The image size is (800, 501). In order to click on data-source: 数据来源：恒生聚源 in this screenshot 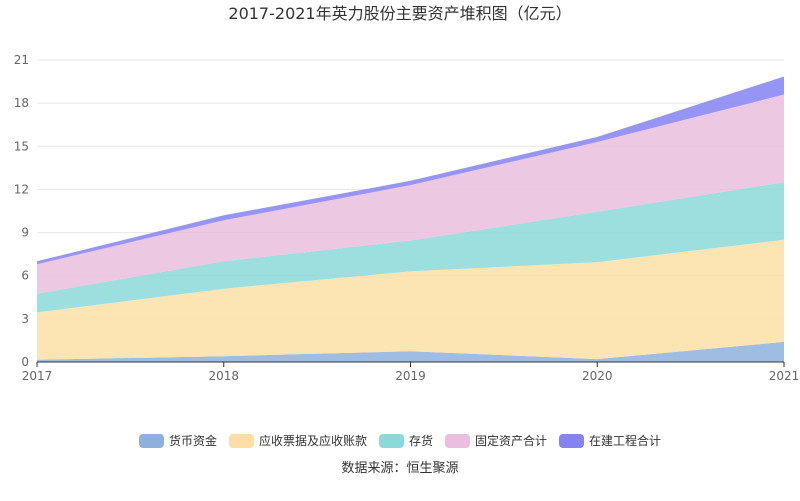, I will do `click(399, 468)`.